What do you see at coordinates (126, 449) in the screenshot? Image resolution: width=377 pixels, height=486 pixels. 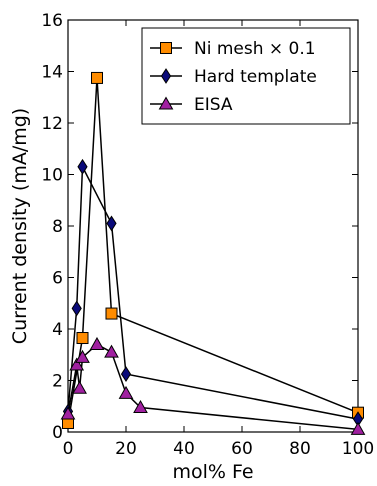 I see `x-tick-label-20: 20` at bounding box center [126, 449].